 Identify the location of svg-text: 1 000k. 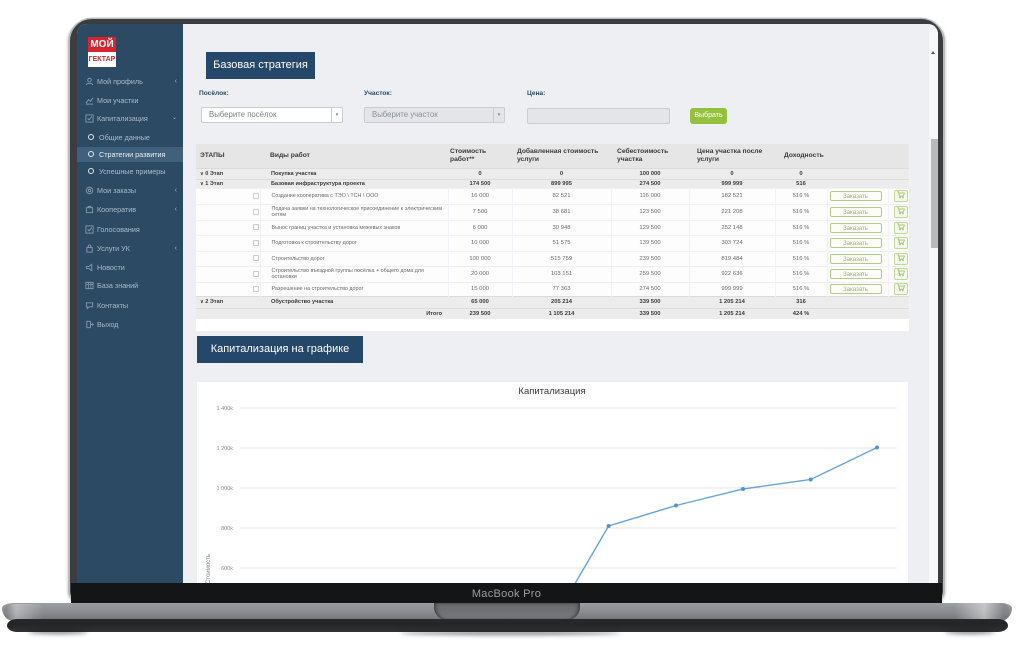
(224, 489).